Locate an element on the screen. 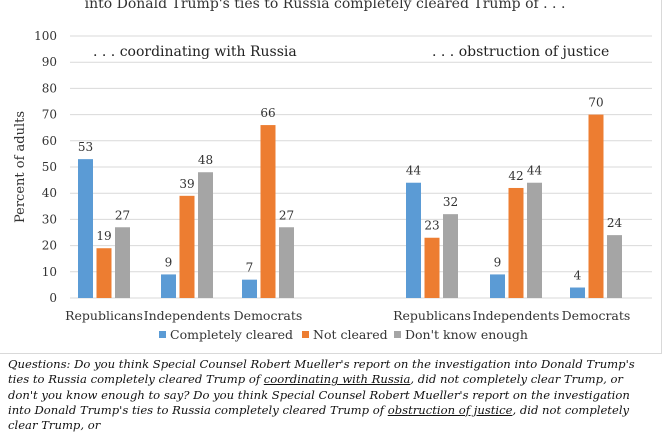 This screenshot has height=433, width=670. questions-underline-2: obstruction of justice is located at coordinates (450, 409).